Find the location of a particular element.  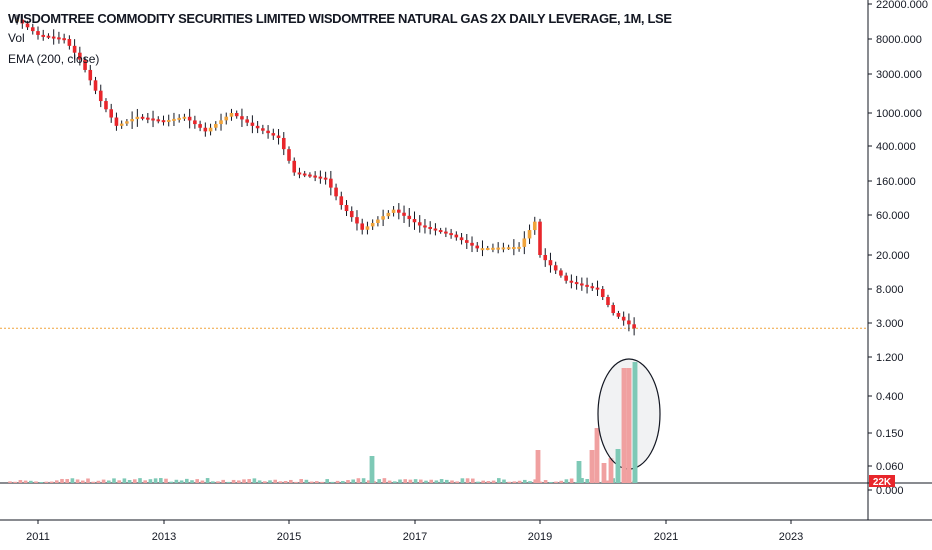

x-tick-label: 2019 is located at coordinates (540, 537).